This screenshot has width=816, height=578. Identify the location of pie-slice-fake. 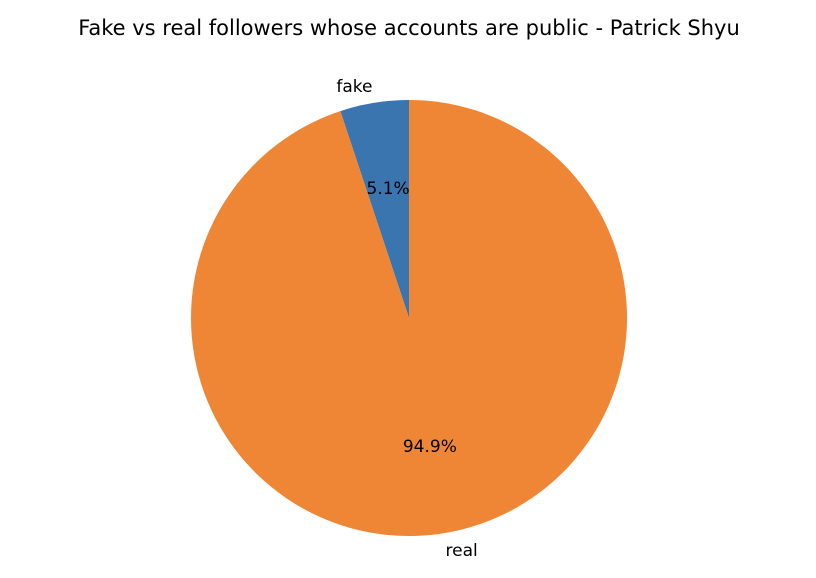
(374, 209).